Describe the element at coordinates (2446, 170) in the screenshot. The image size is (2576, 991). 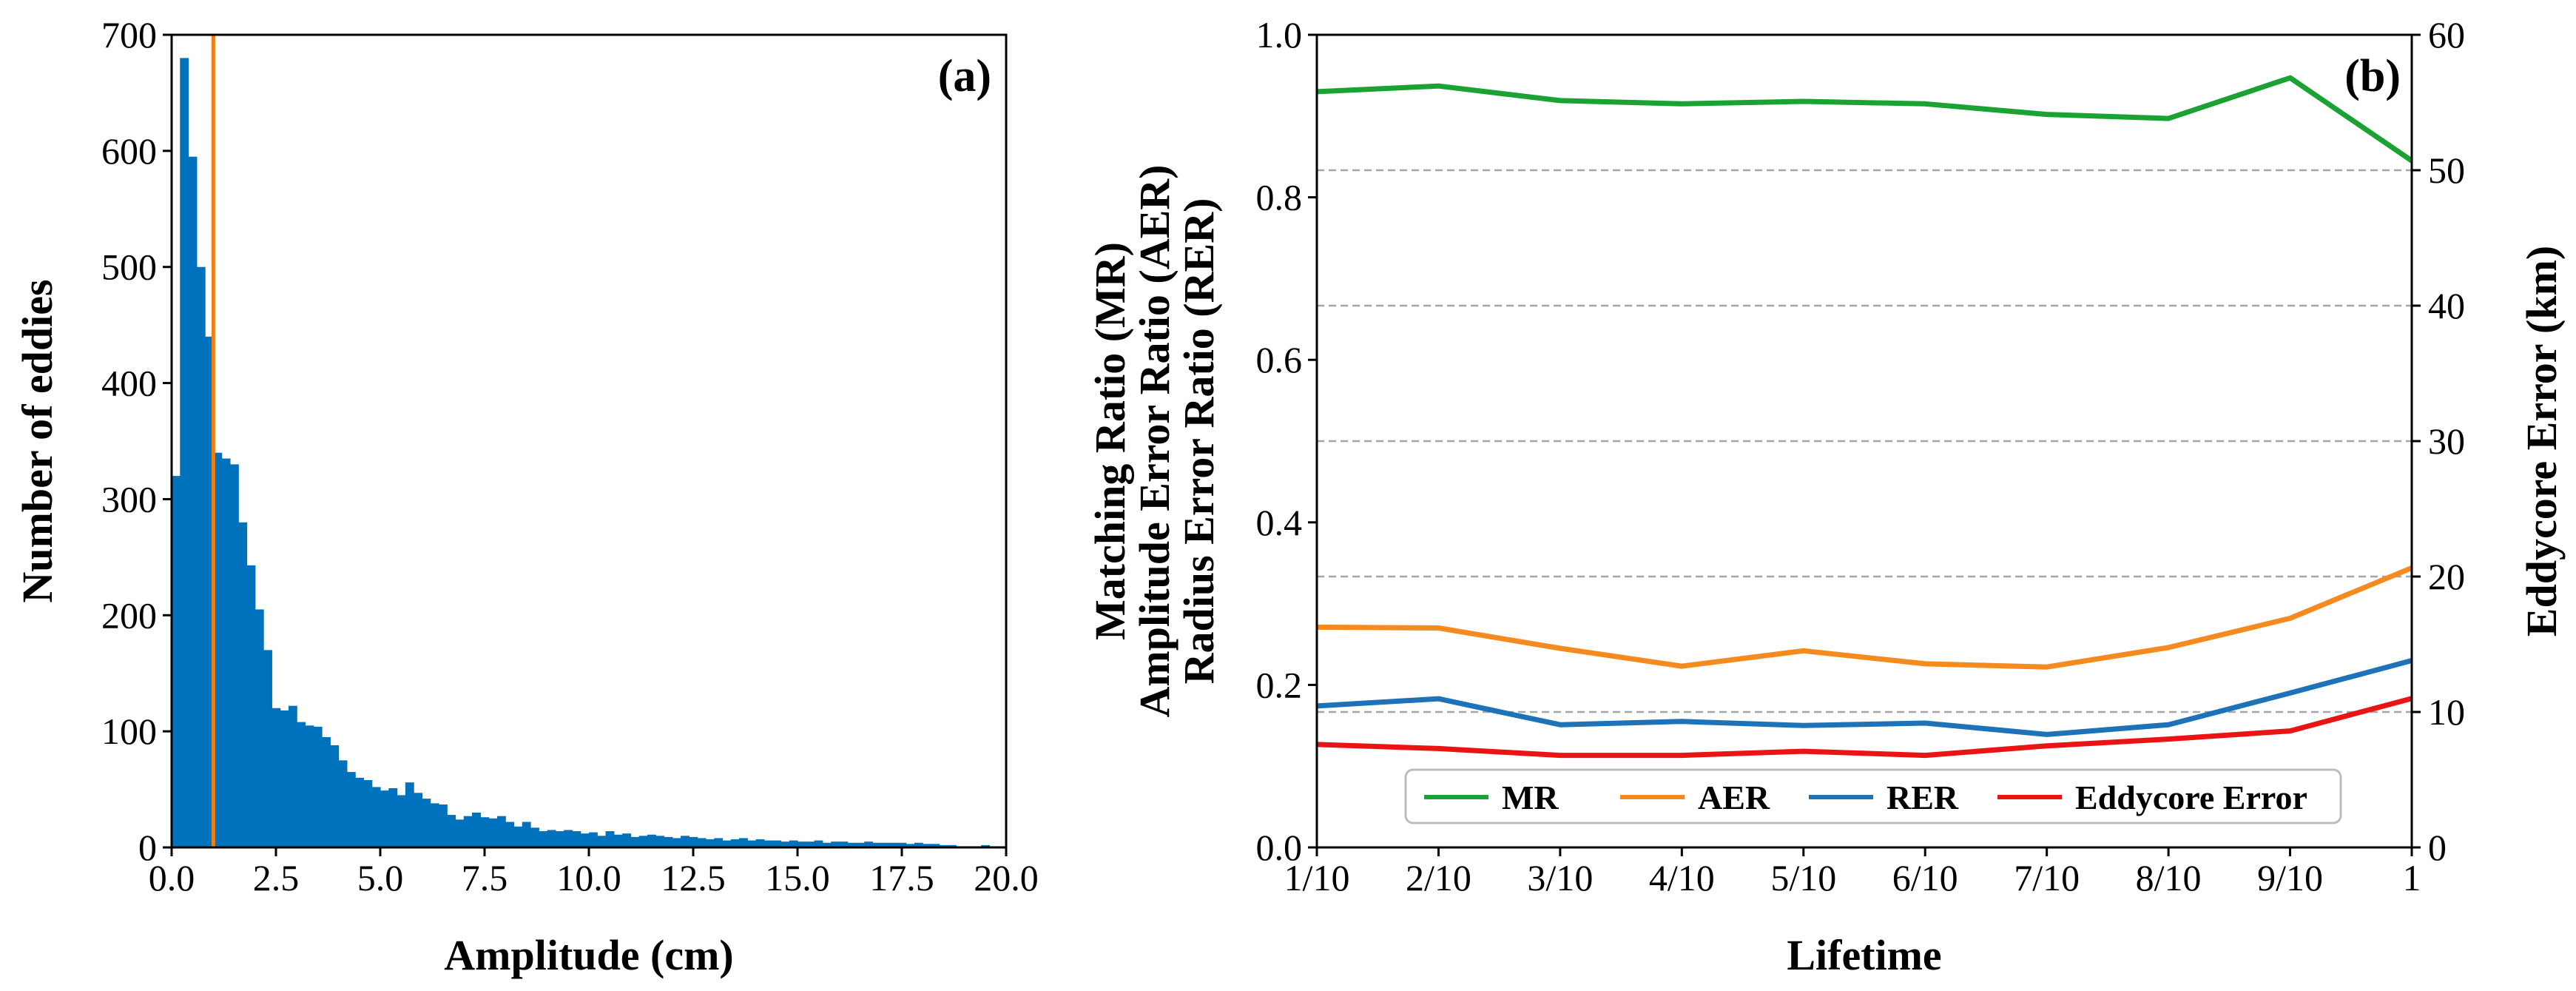
I see `right-y-tick-label: 50` at that location.